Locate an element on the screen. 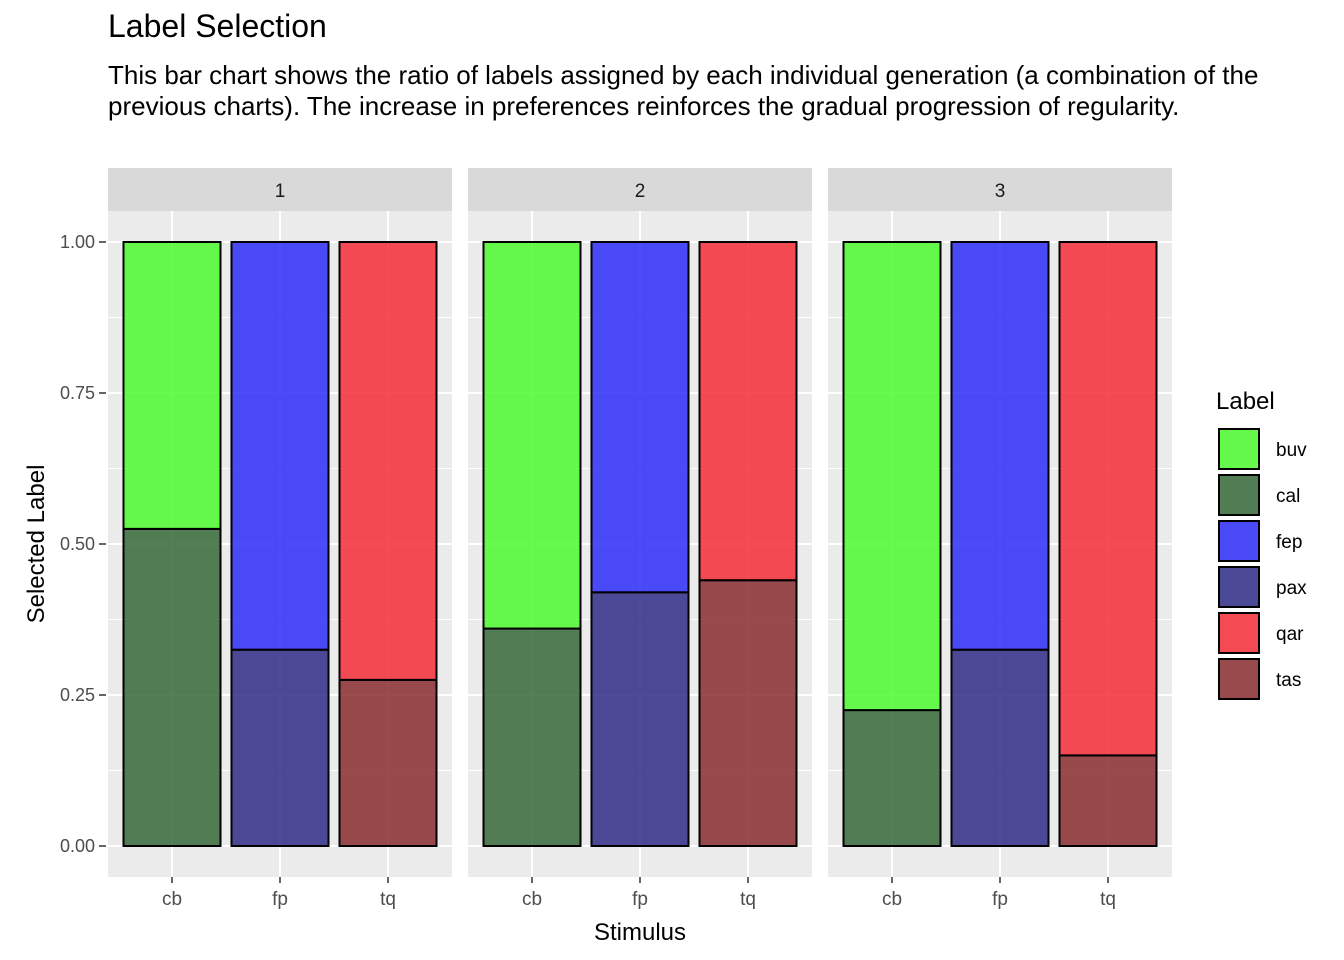  y-tick-label: 0.25 is located at coordinates (77, 695).